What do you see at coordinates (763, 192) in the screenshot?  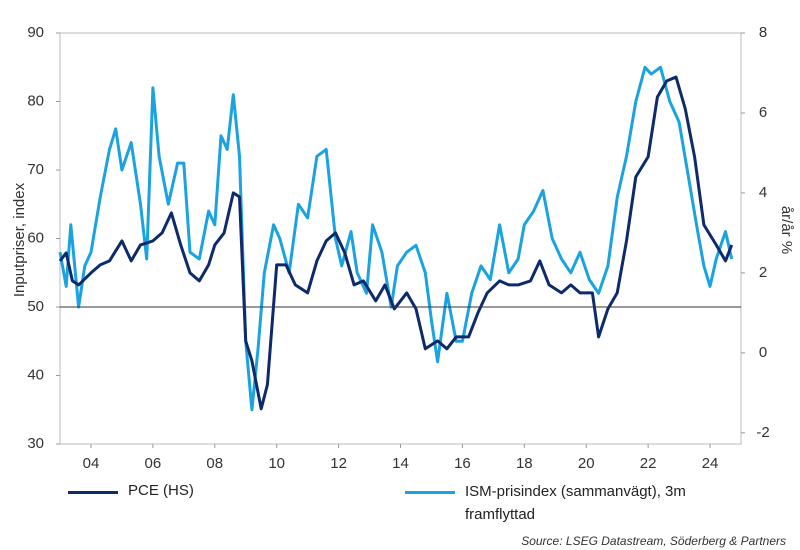 I see `y2-tick-label: 4` at bounding box center [763, 192].